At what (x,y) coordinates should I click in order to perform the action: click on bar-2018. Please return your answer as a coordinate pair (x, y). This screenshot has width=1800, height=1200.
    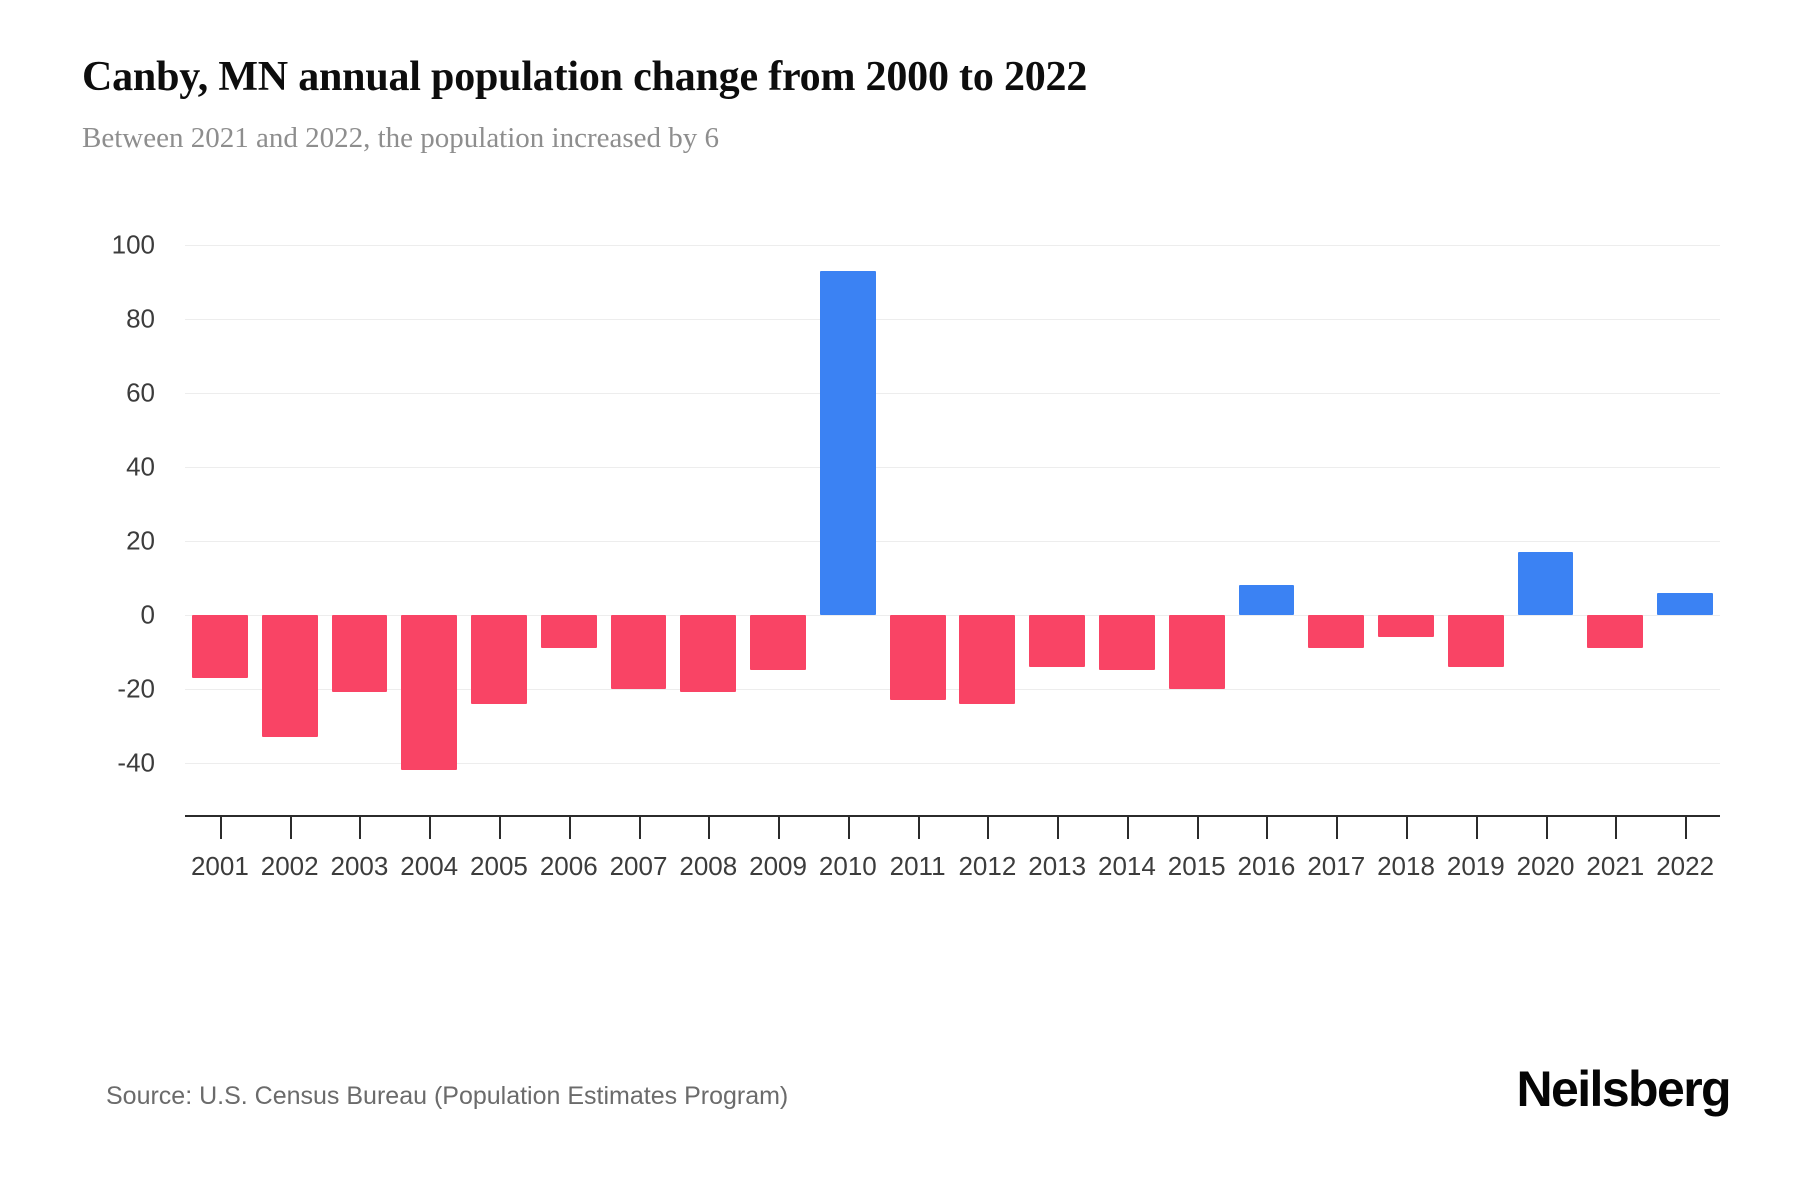
    Looking at the image, I should click on (1406, 625).